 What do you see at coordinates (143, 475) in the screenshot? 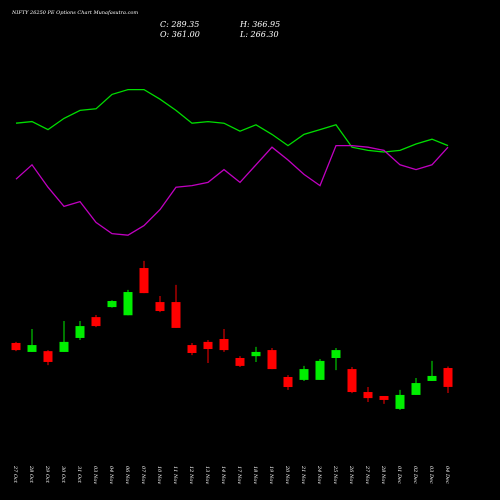
I see `x-tick-label: 07 Nov` at bounding box center [143, 475].